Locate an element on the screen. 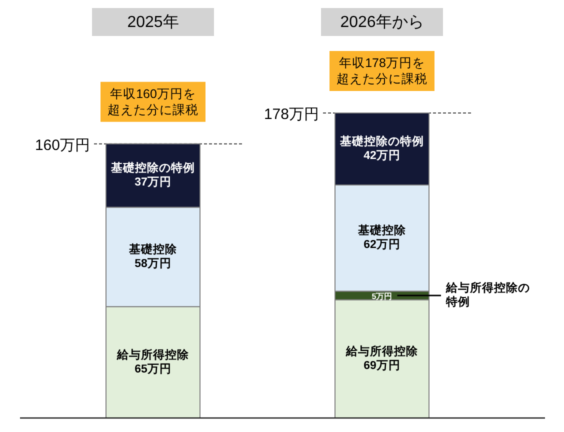 This screenshot has height=432, width=564. category-label: 2025年 is located at coordinates (153, 22).